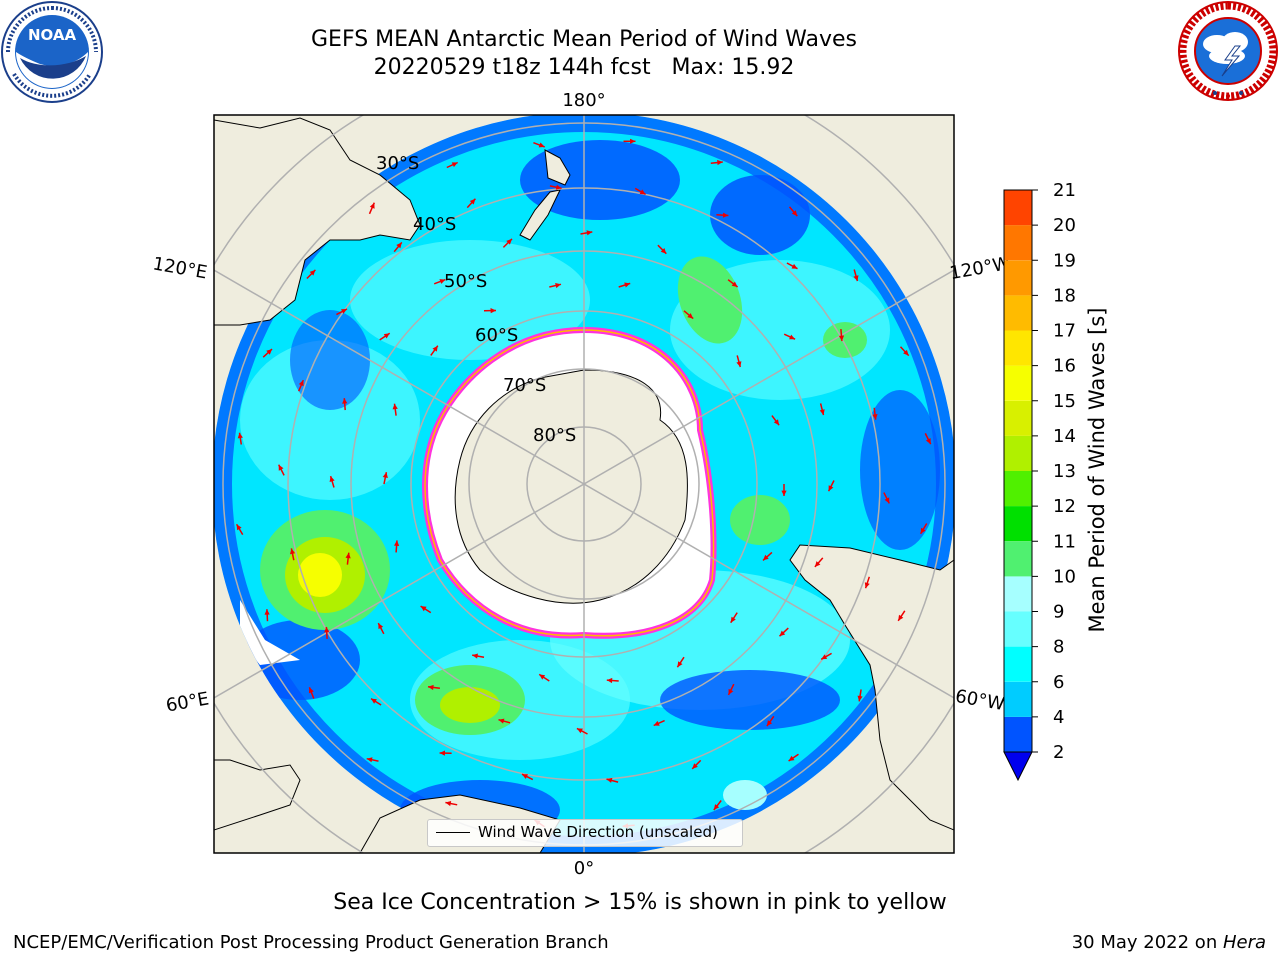 Image resolution: width=1280 pixels, height=960 pixels. I want to click on colorbar-tick-label: 13, so click(1064, 471).